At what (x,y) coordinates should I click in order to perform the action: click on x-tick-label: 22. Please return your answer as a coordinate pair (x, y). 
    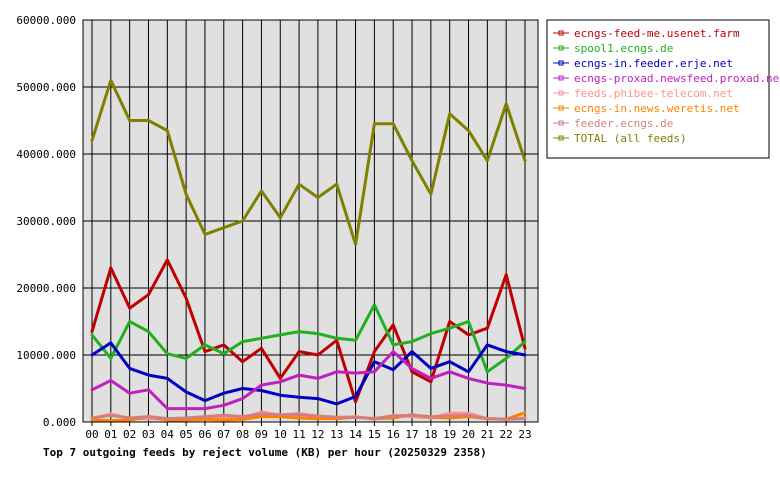
    Looking at the image, I should click on (506, 434).